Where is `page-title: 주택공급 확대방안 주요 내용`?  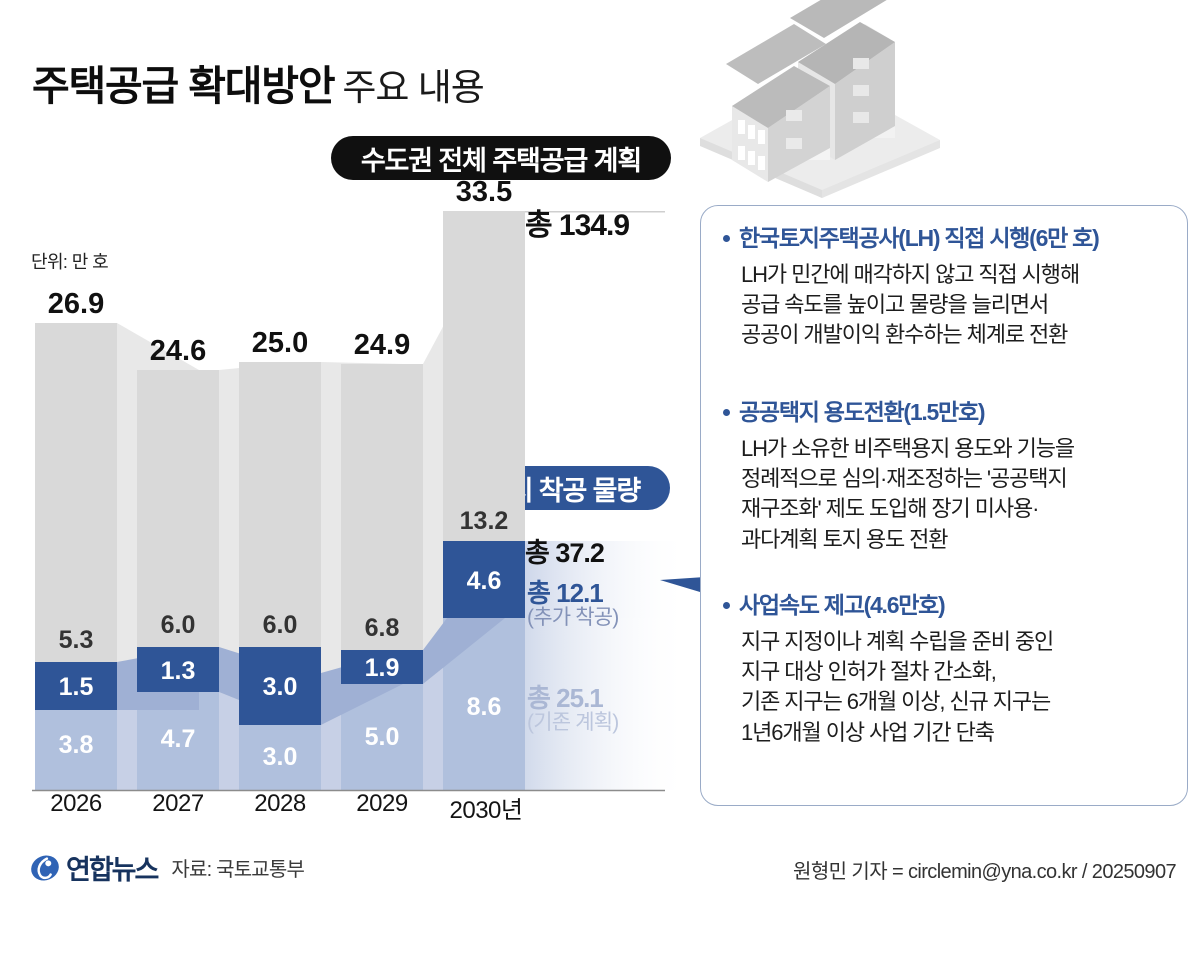 page-title: 주택공급 확대방안 주요 내용 is located at coordinates (258, 82).